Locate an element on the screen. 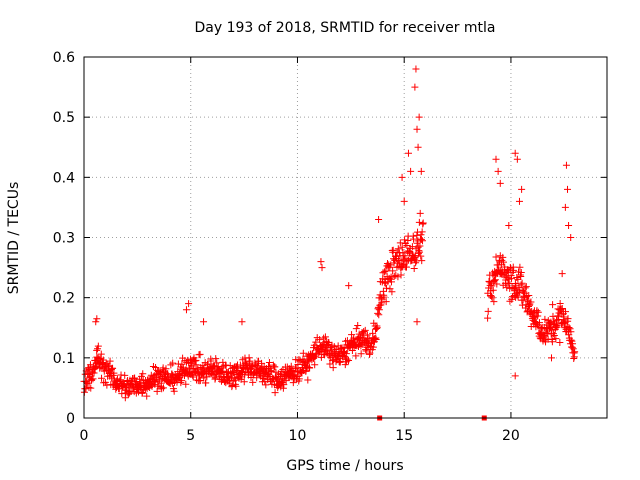 This screenshot has height=480, width=640. y-tick-label: 0 is located at coordinates (70, 419).